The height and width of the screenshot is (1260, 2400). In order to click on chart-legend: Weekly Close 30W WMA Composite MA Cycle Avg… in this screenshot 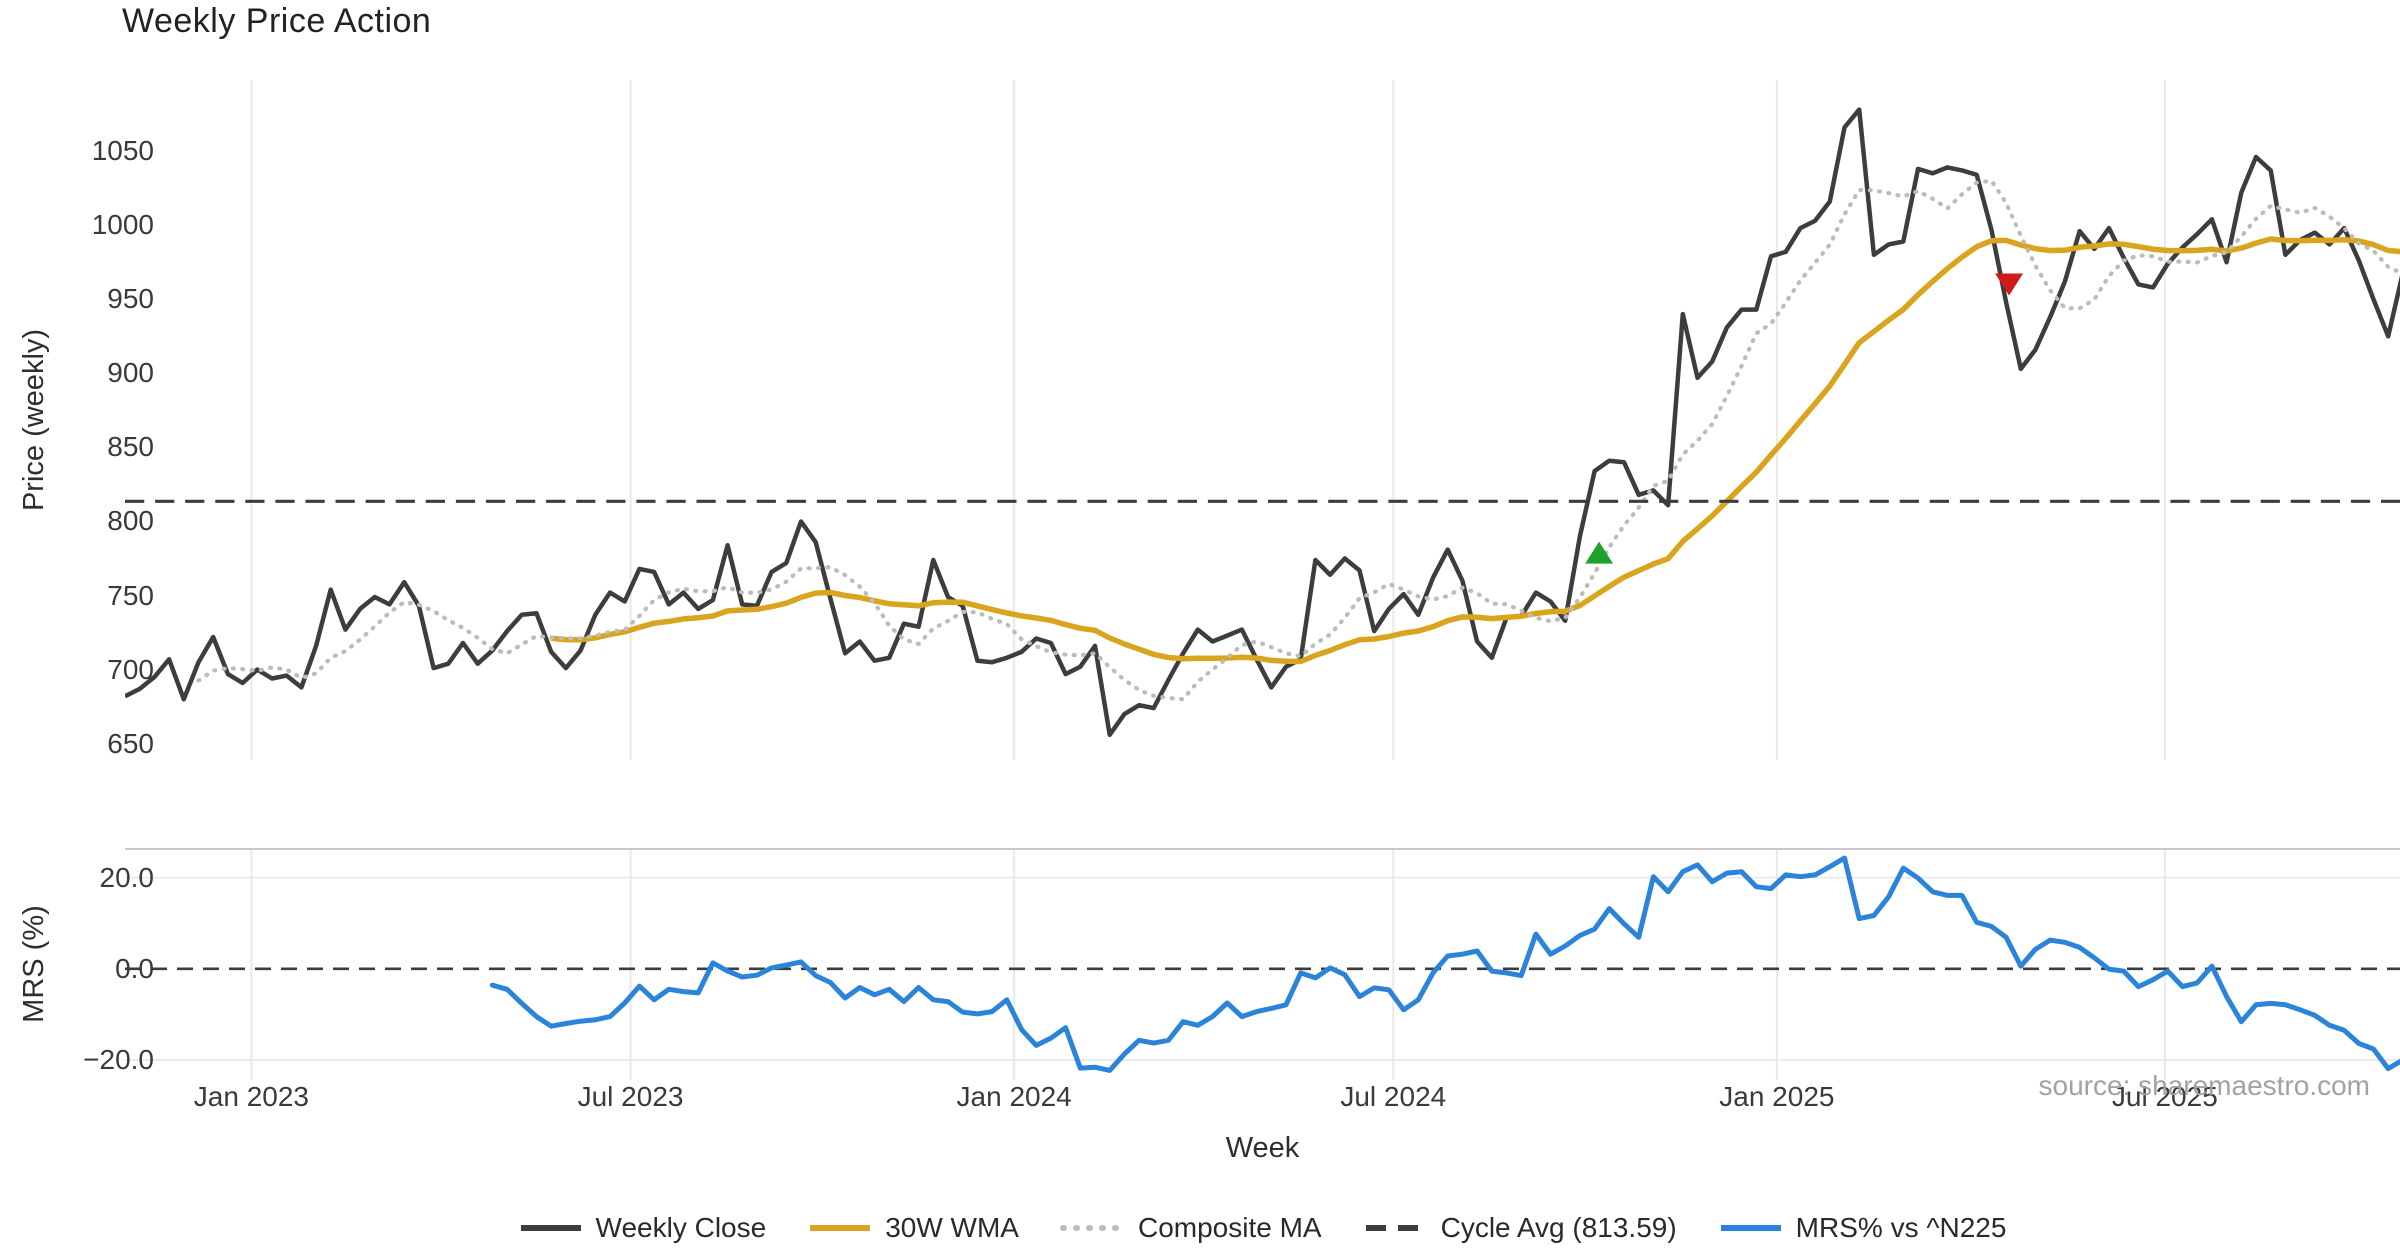, I will do `click(1262, 1228)`.